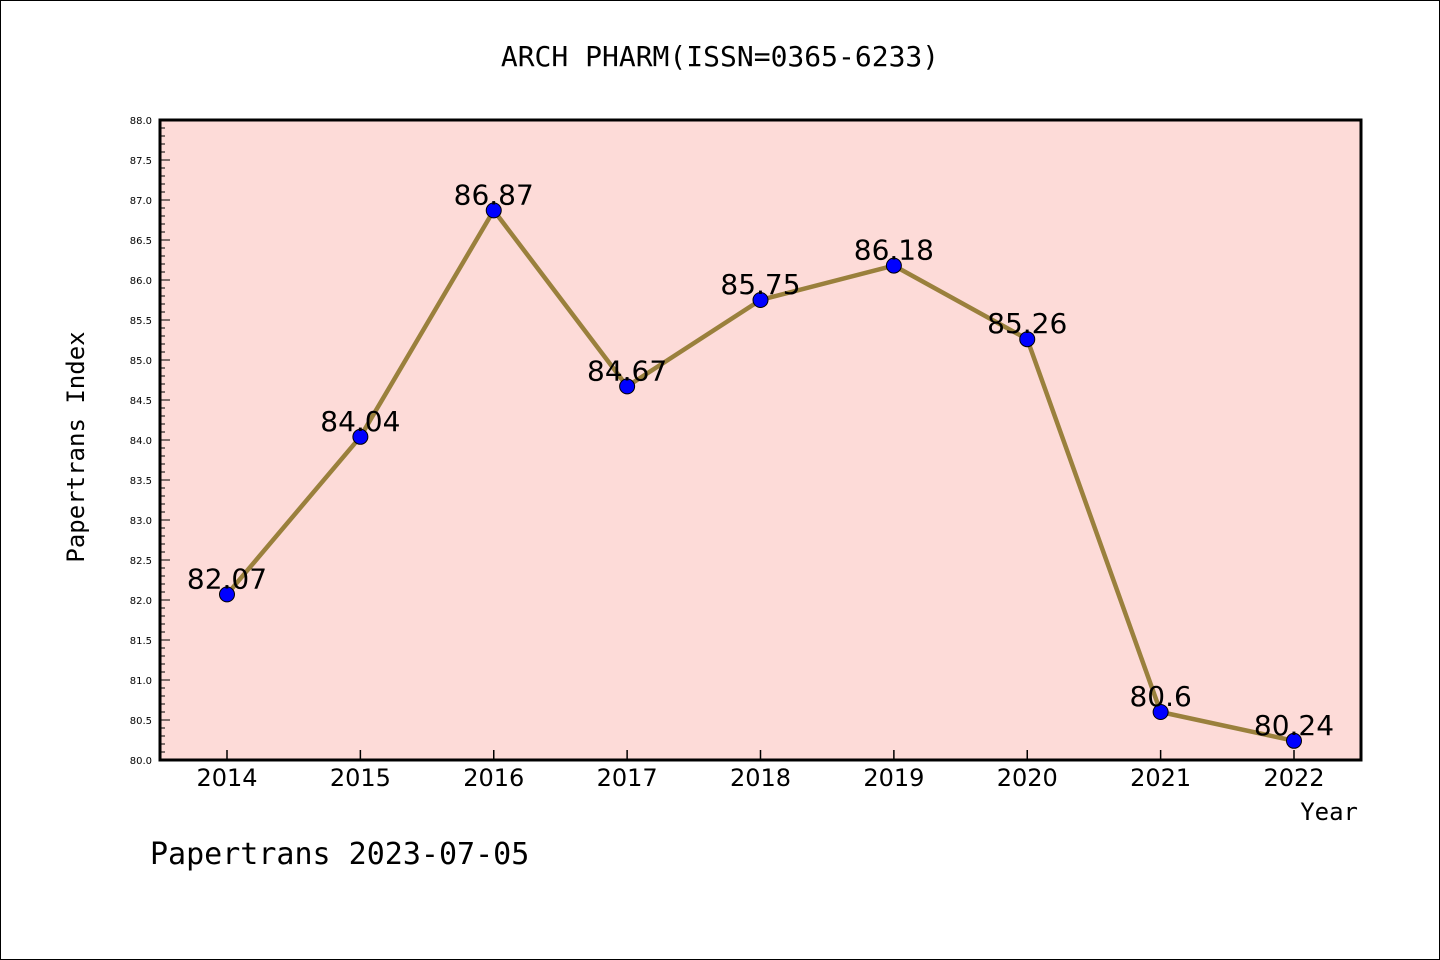 The width and height of the screenshot is (1440, 960). What do you see at coordinates (360, 778) in the screenshot?
I see `x-tick-label: 2015` at bounding box center [360, 778].